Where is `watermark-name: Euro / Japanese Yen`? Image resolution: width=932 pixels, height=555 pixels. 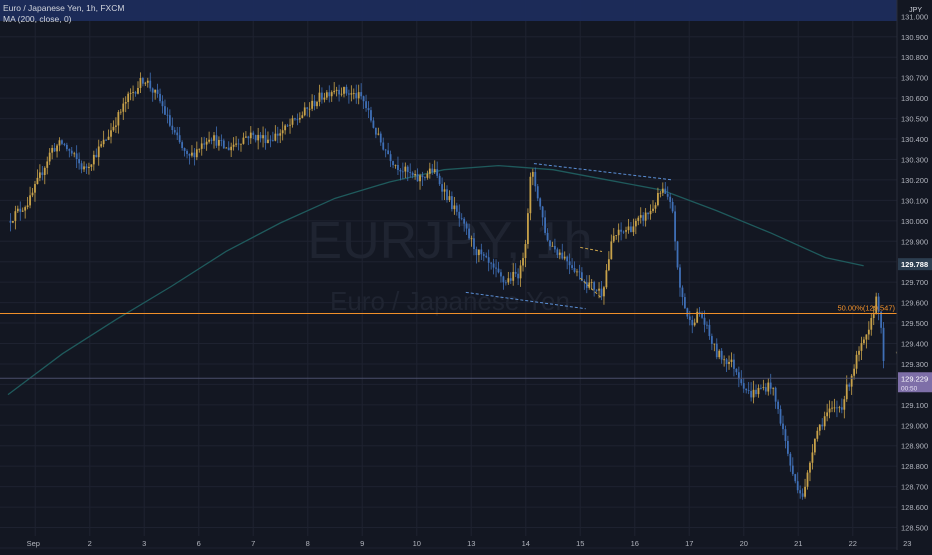 watermark-name: Euro / Japanese Yen is located at coordinates (450, 301).